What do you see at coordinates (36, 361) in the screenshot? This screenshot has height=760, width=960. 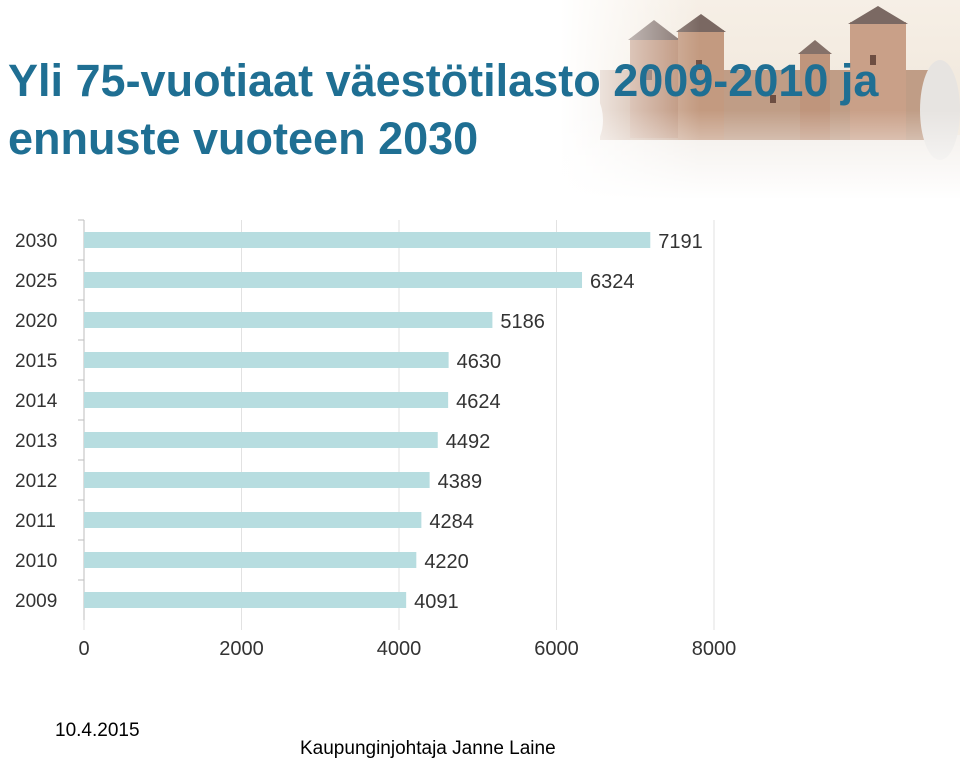 I see `y-category-label: 2015` at bounding box center [36, 361].